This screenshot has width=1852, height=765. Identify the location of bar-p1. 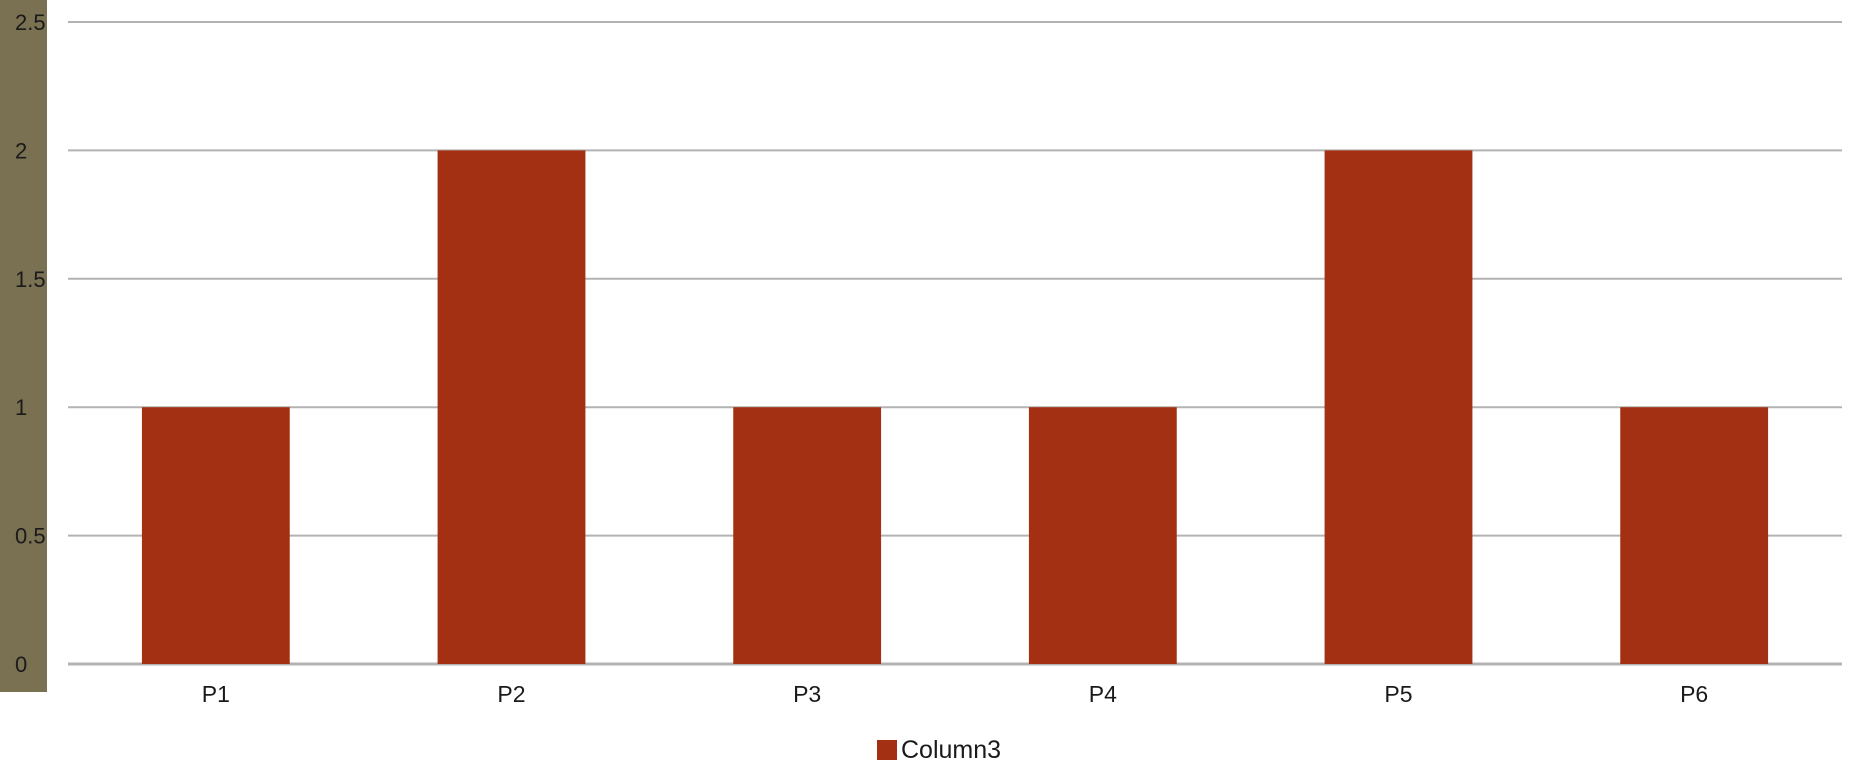
(215, 535).